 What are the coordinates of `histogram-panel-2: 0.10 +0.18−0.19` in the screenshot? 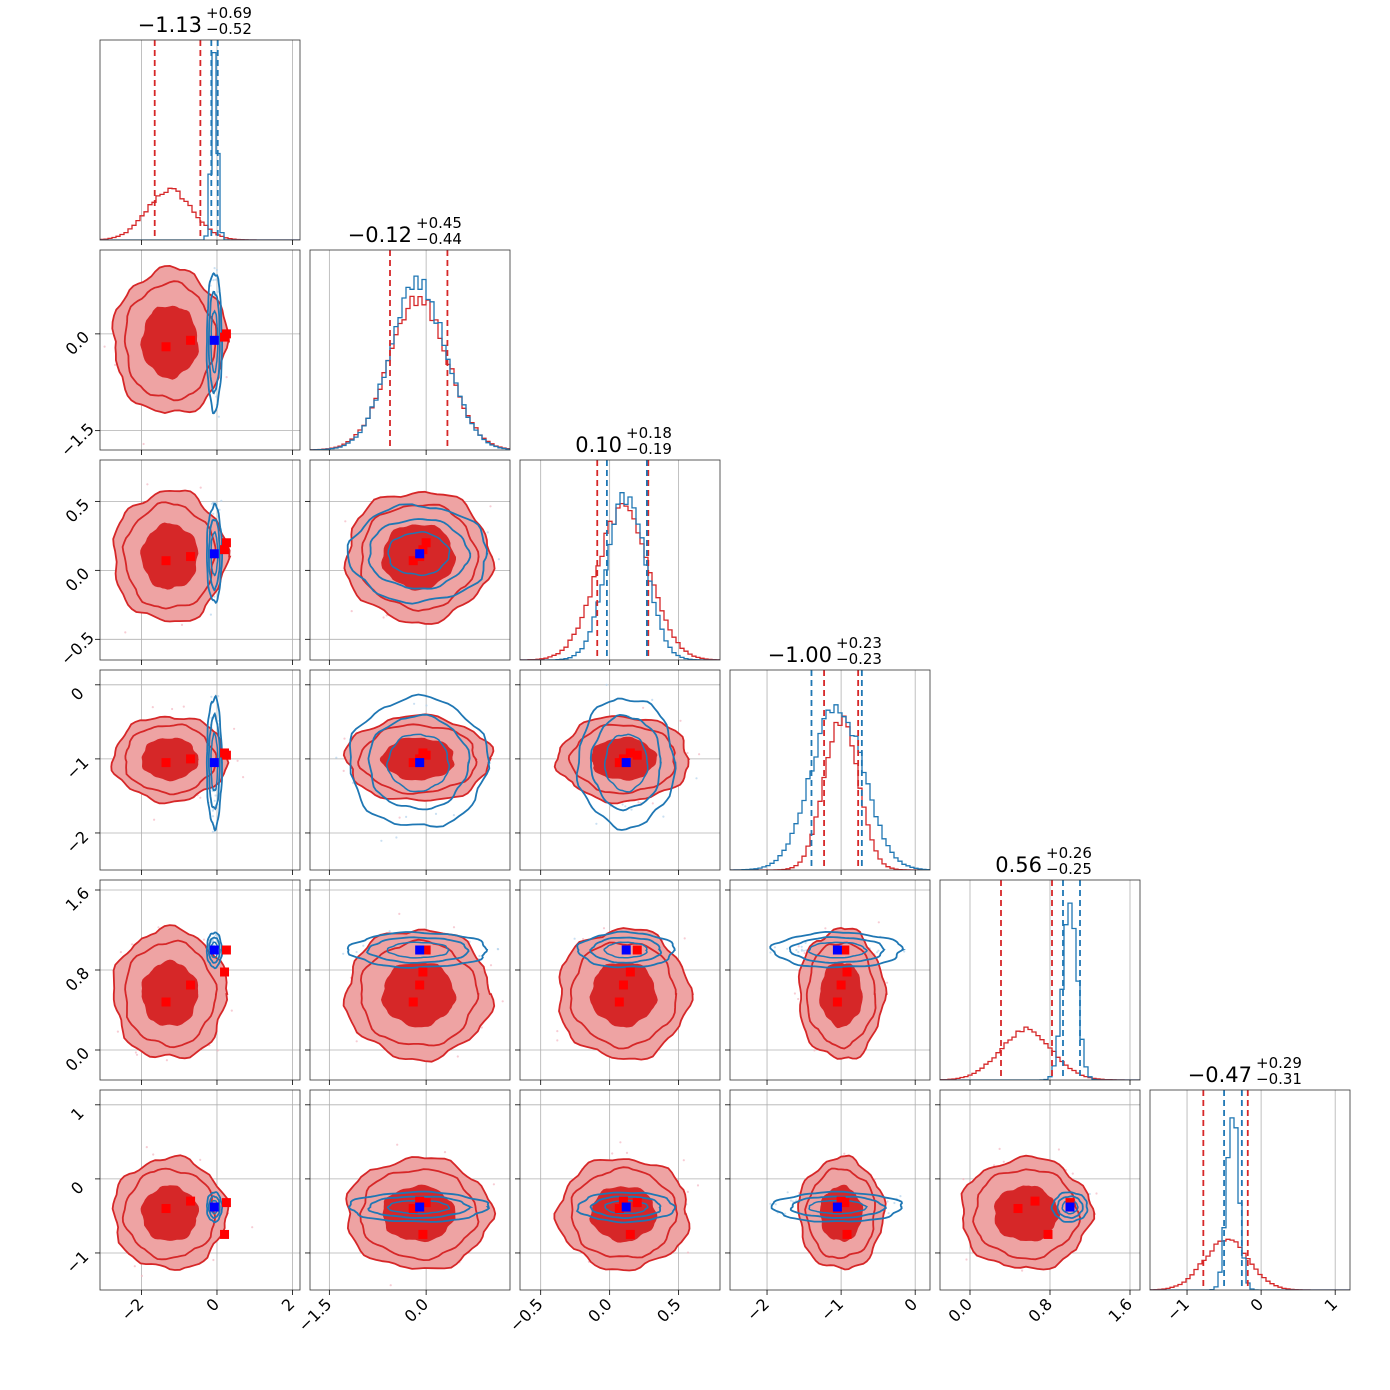 It's located at (620, 544).